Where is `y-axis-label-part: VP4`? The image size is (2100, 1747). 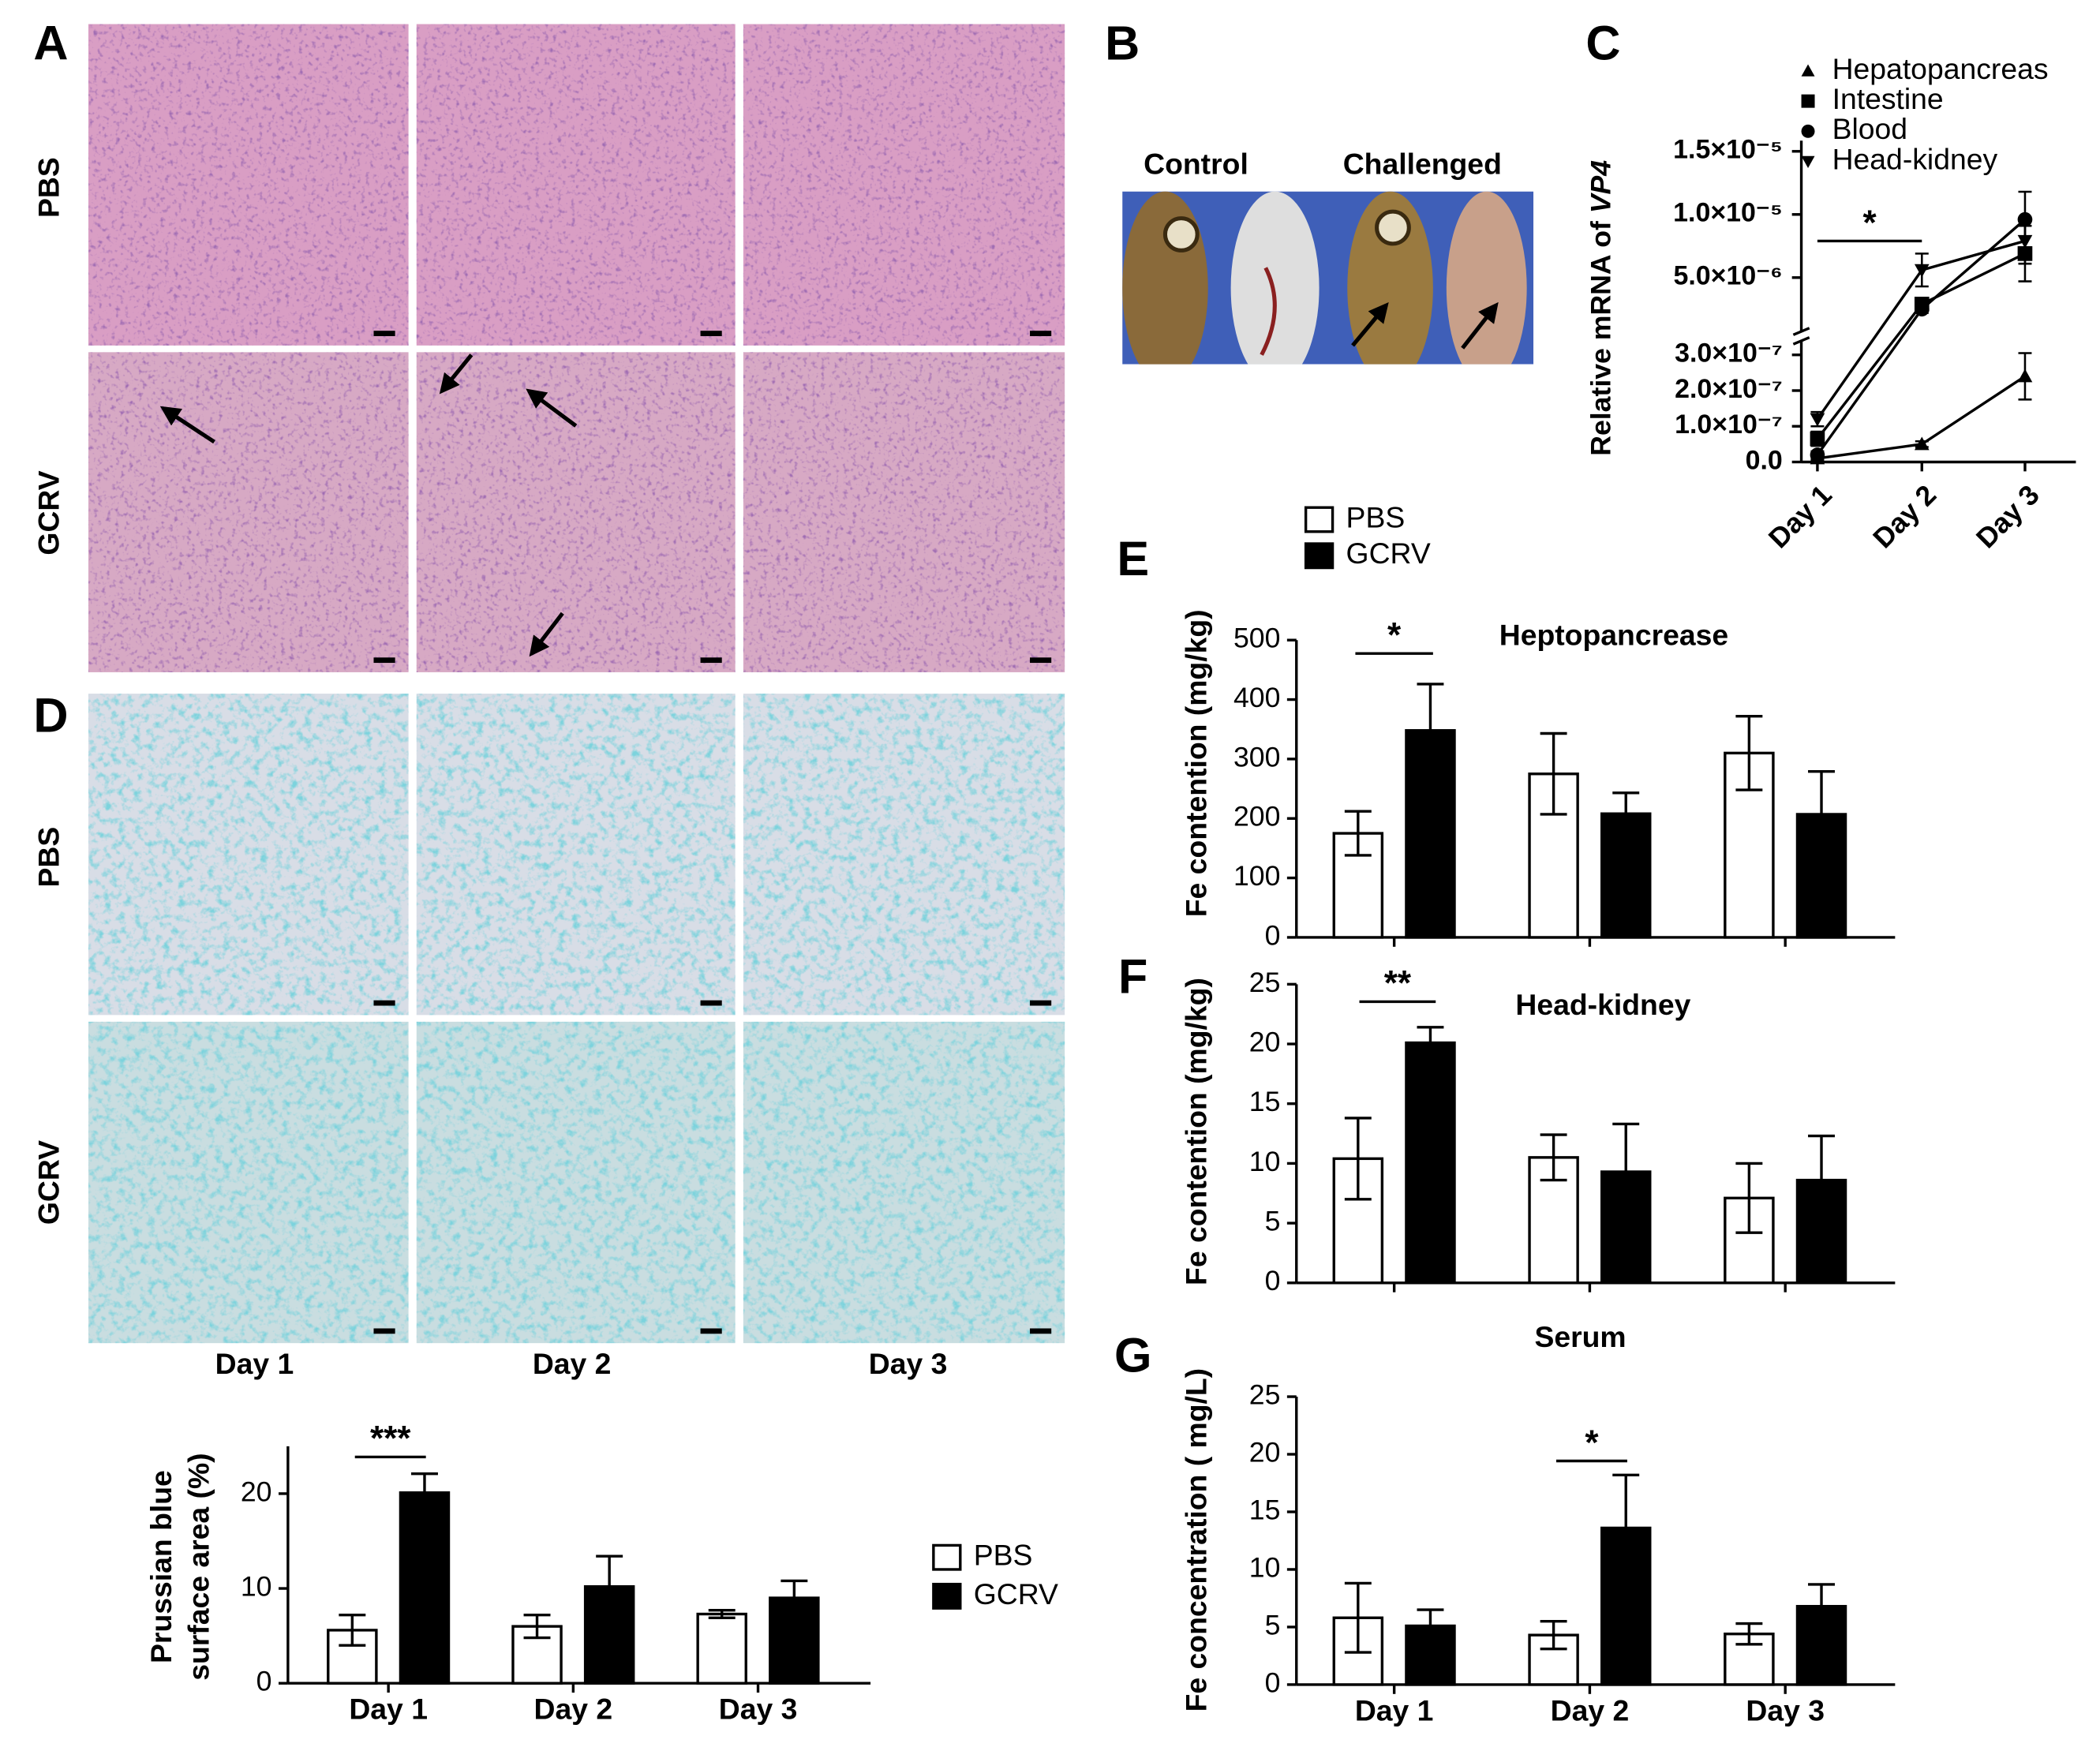
y-axis-label-part: VP4 is located at coordinates (1601, 187).